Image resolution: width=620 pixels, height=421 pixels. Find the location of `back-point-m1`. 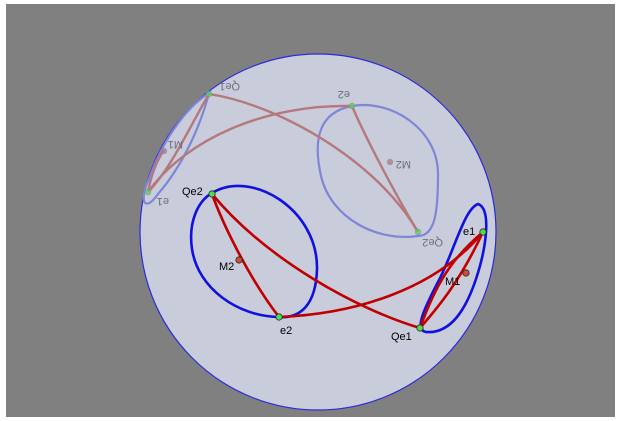

back-point-m1 is located at coordinates (164, 151).